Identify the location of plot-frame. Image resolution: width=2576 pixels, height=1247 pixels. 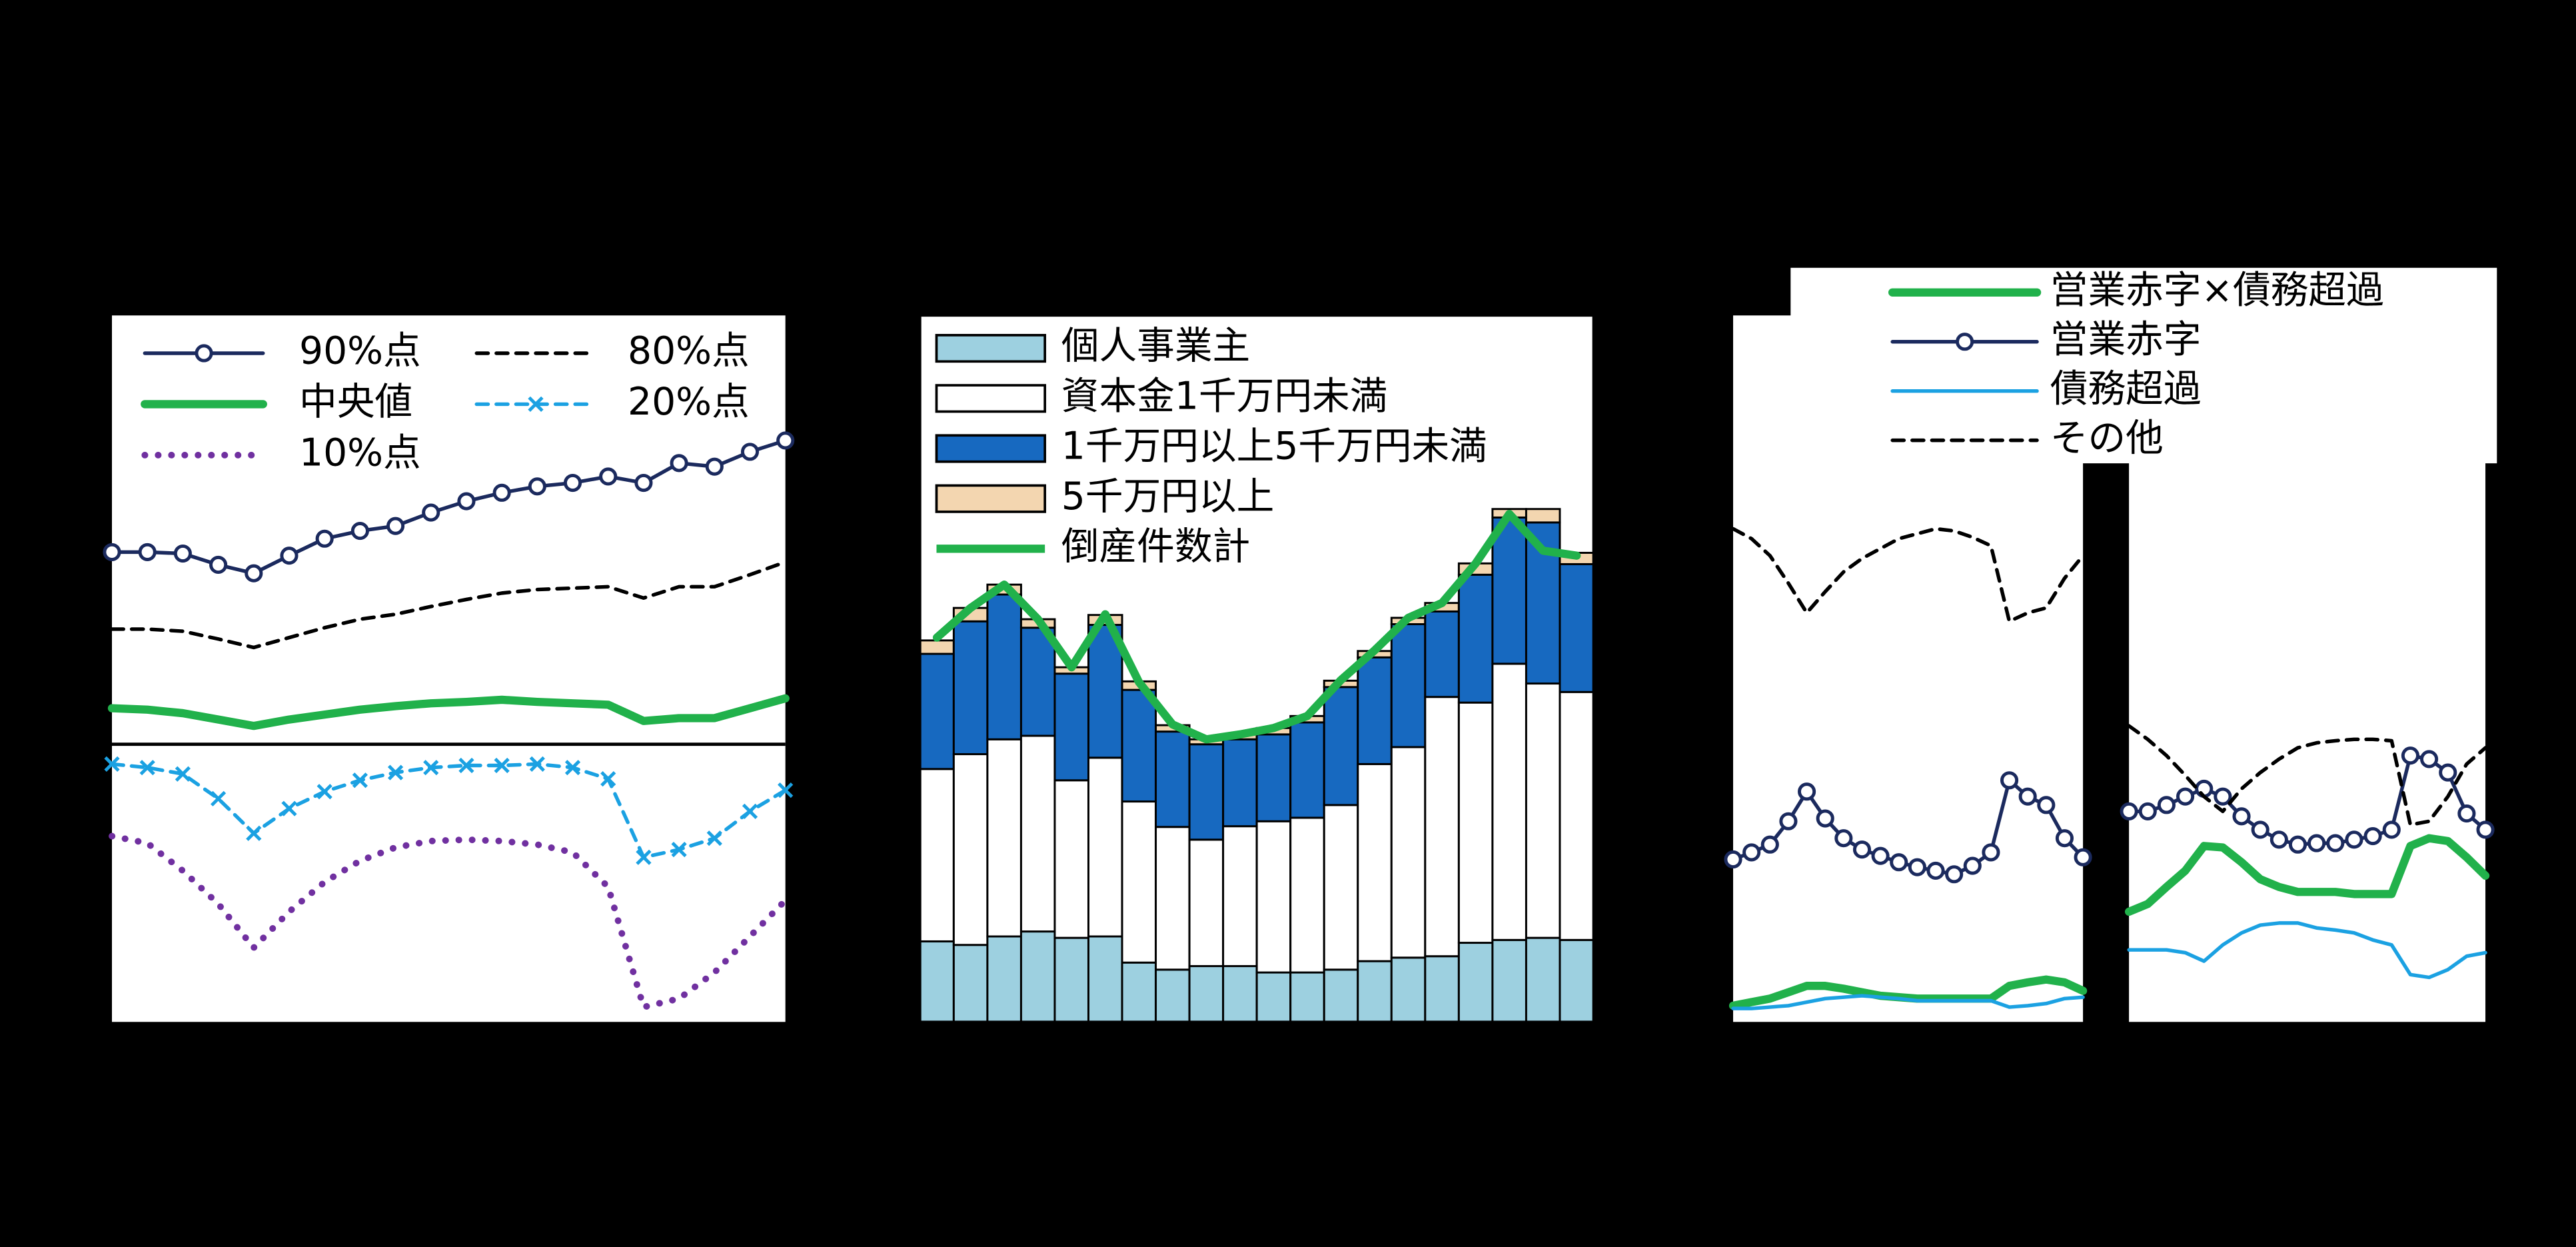
(1256, 669).